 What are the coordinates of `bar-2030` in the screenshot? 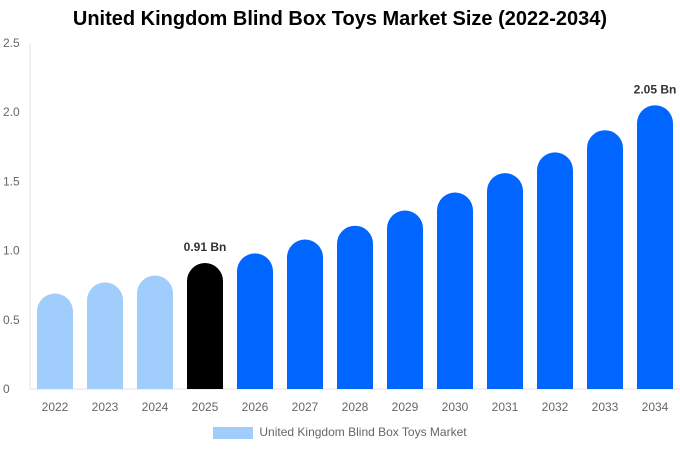 It's located at (455, 290).